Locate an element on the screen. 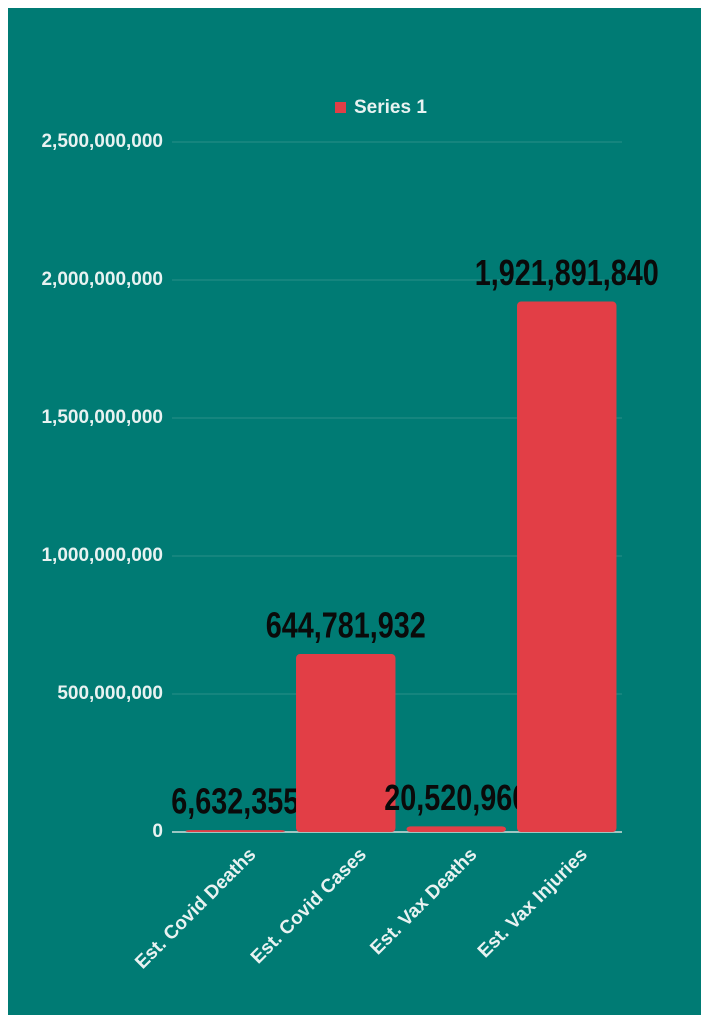 The height and width of the screenshot is (1023, 709). y-tick-label: 2,000,000,000 is located at coordinates (102, 279).